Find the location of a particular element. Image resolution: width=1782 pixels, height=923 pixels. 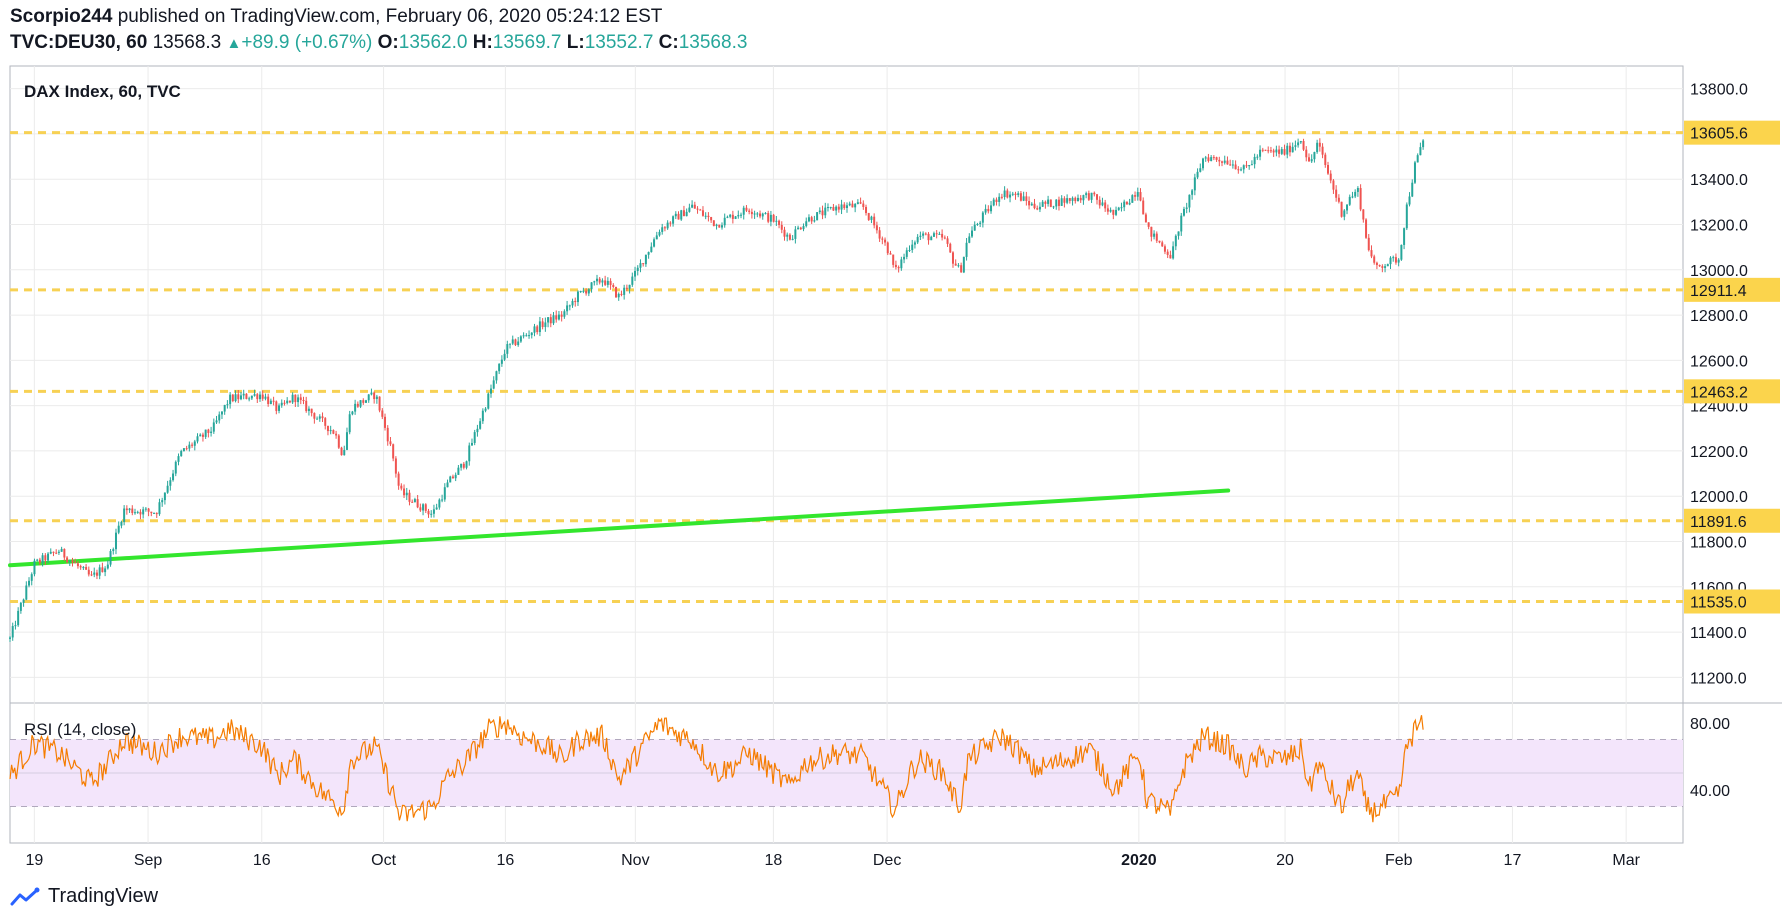

y-tick-label: 11800.0 is located at coordinates (1718, 543).